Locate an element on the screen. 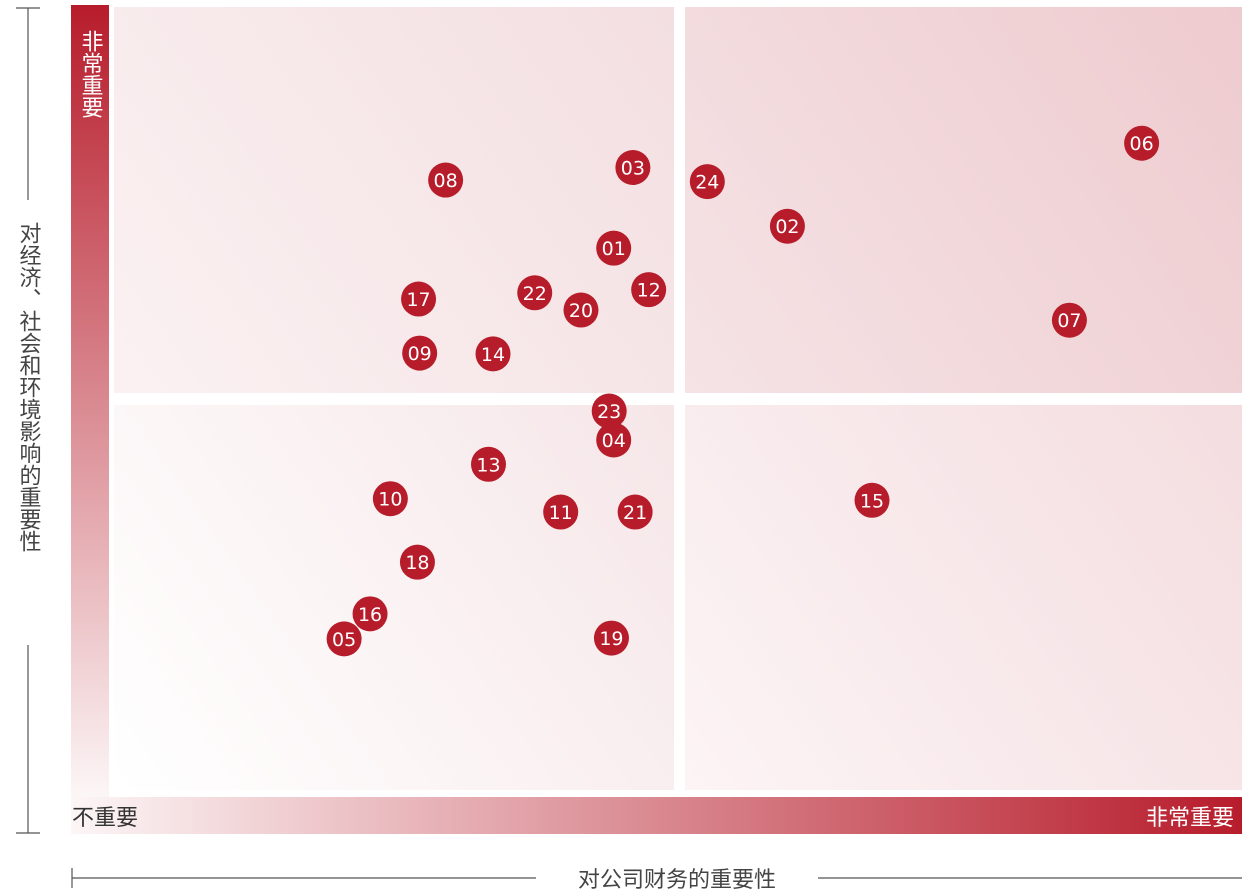 This screenshot has height=895, width=1242. data-point-label: 02 is located at coordinates (787, 227).